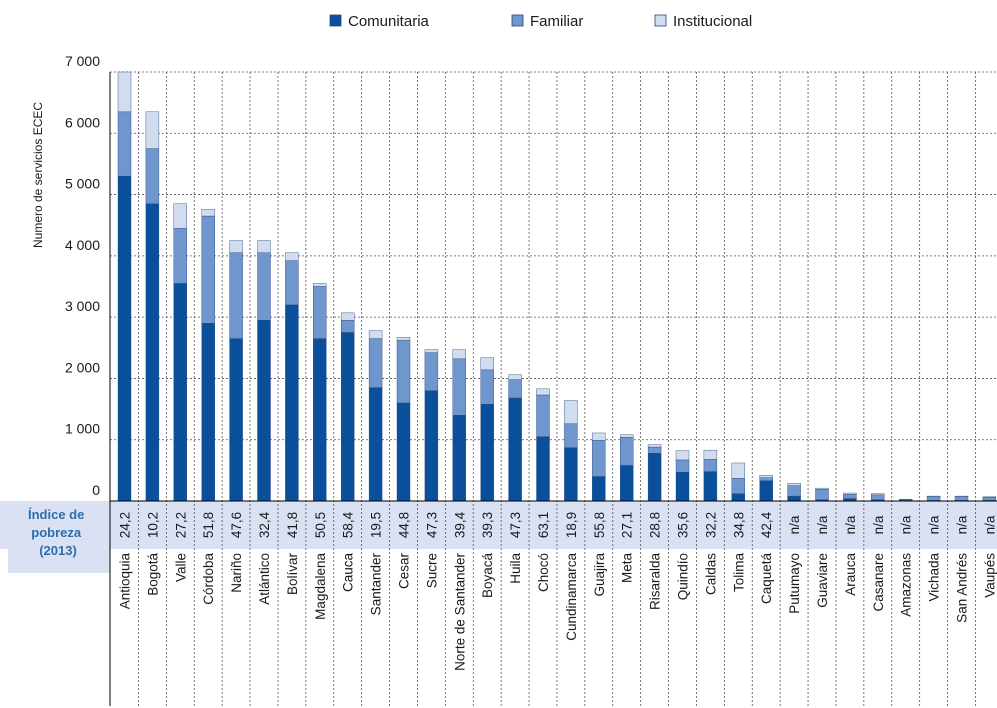 The width and height of the screenshot is (997, 708). I want to click on poverty-title-box, so click(59, 537).